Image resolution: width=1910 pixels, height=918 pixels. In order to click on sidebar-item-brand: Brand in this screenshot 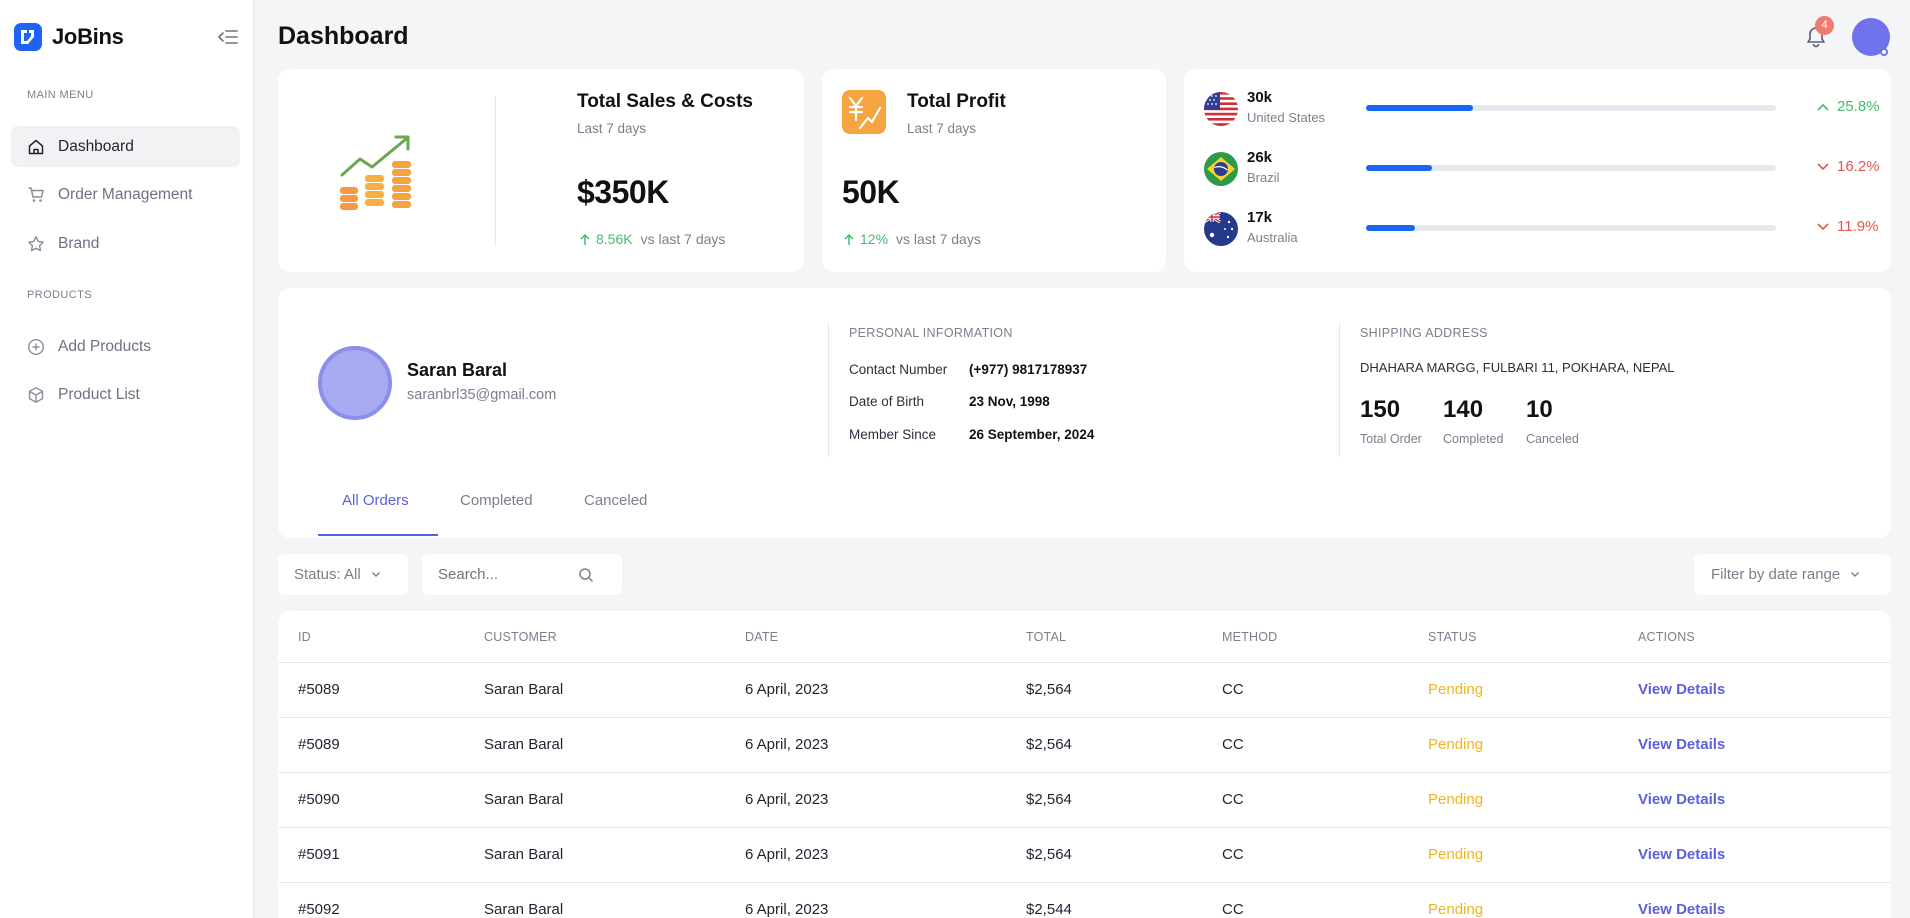, I will do `click(125, 243)`.